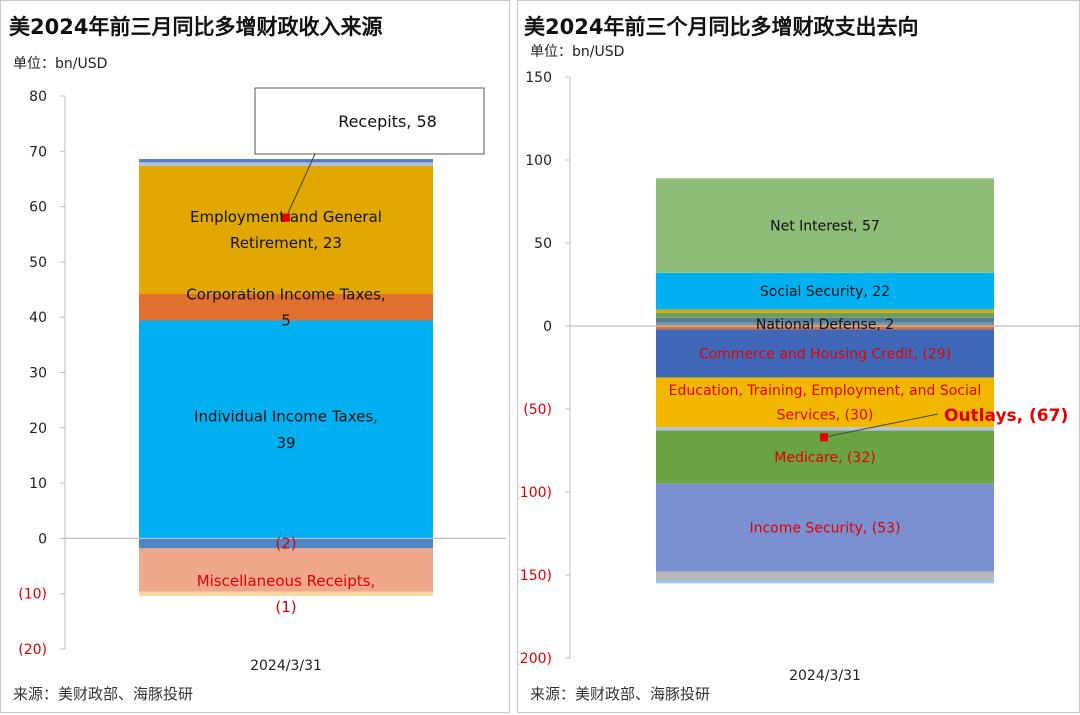  What do you see at coordinates (537, 410) in the screenshot?
I see `y-tick-label: (50)` at bounding box center [537, 410].